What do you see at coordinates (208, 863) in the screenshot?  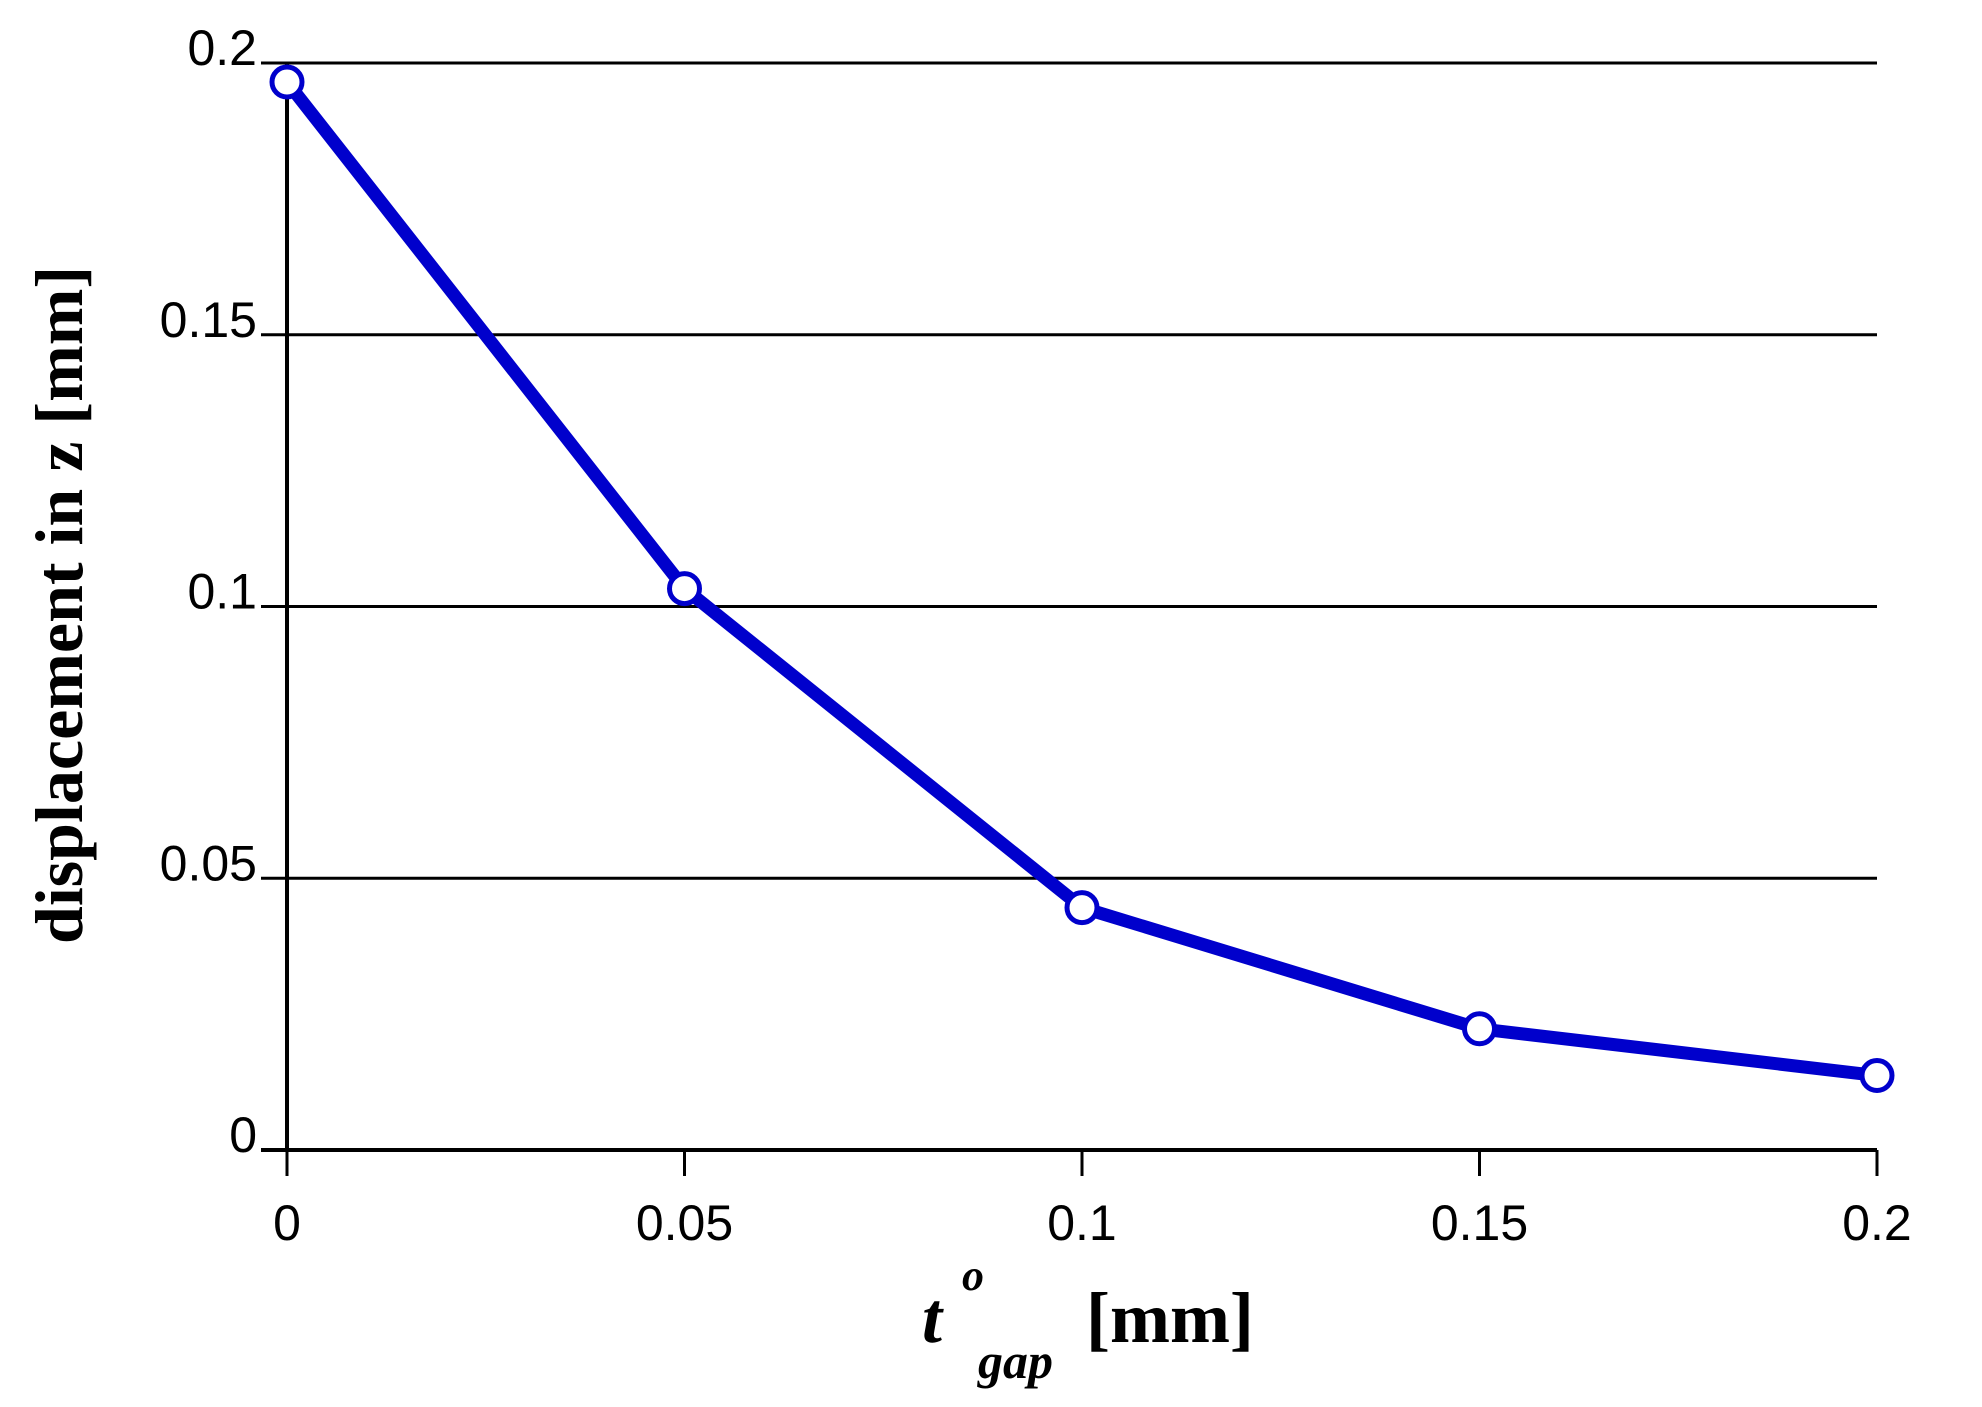 I see `y-tick-label: 0.05` at bounding box center [208, 863].